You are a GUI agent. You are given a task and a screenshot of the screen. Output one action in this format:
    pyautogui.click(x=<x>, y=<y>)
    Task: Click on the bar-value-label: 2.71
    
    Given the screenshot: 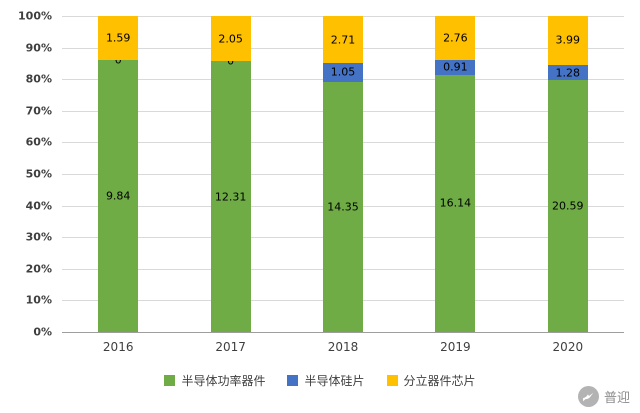 What is the action you would take?
    pyautogui.click(x=343, y=40)
    